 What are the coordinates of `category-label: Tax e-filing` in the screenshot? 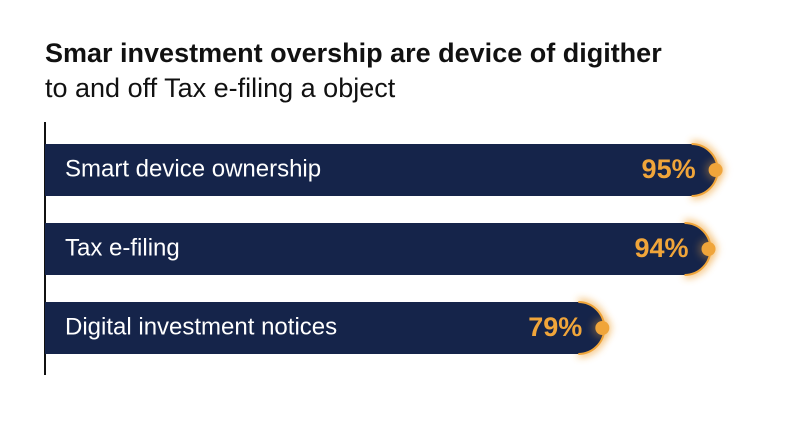 It's located at (122, 247).